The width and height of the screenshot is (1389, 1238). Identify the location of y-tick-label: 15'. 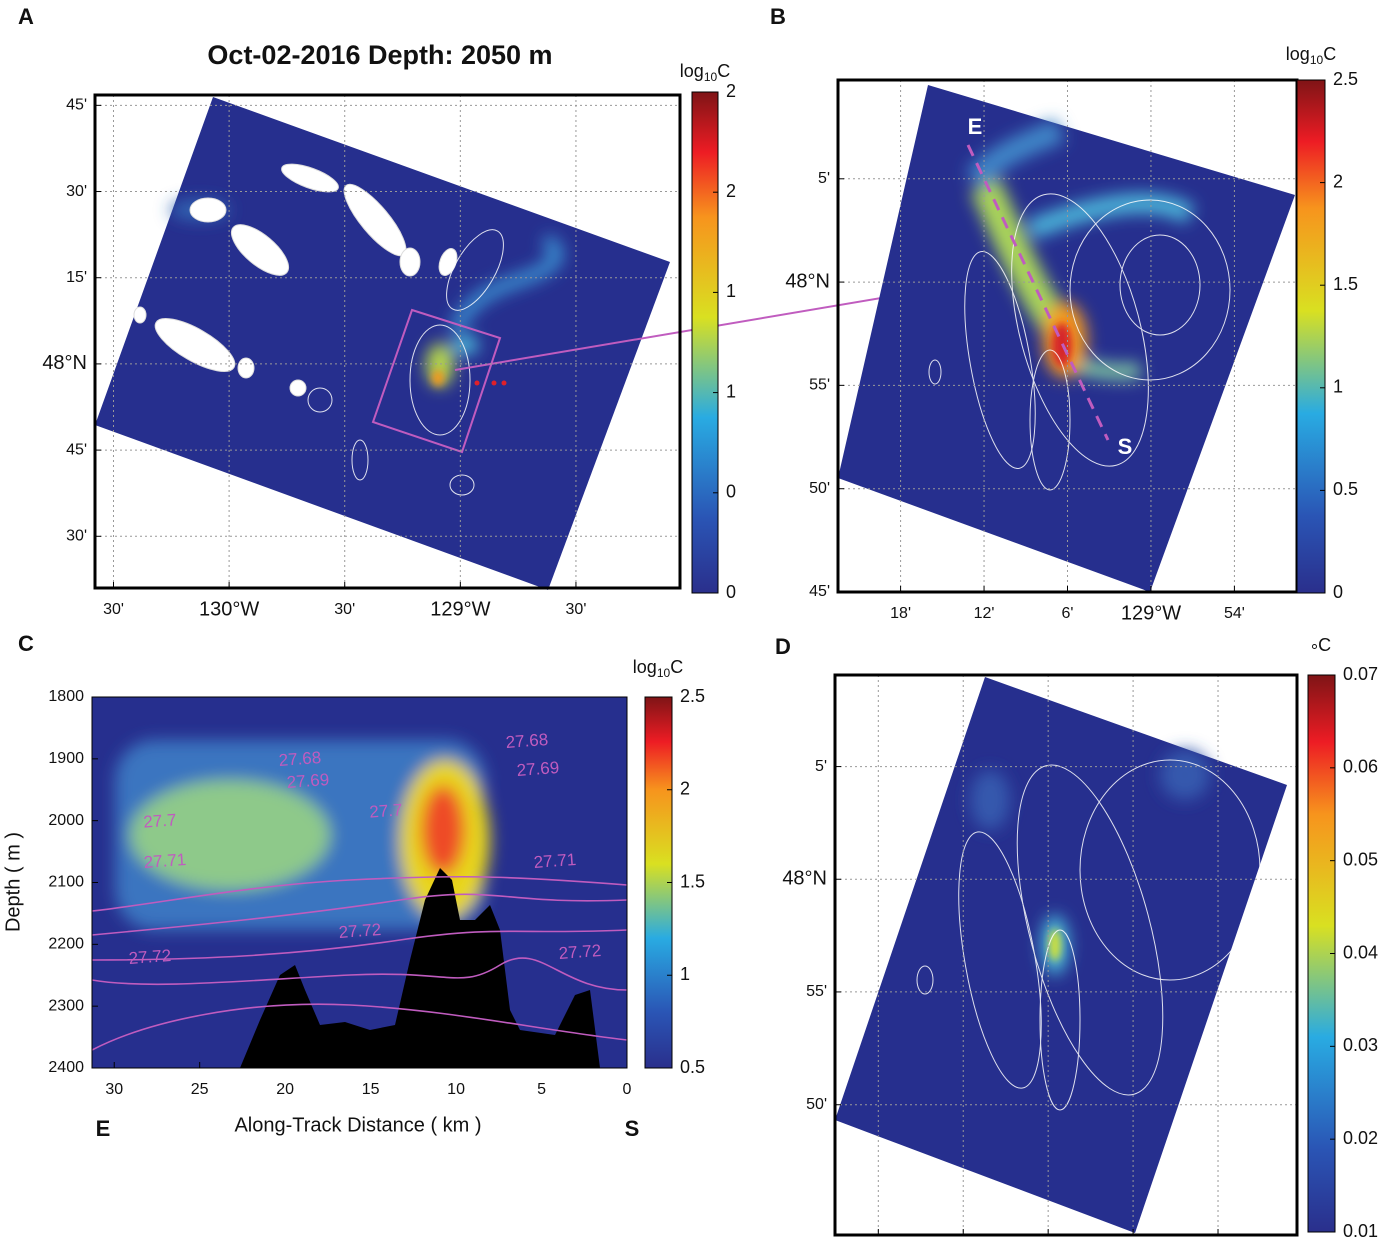
(76, 277).